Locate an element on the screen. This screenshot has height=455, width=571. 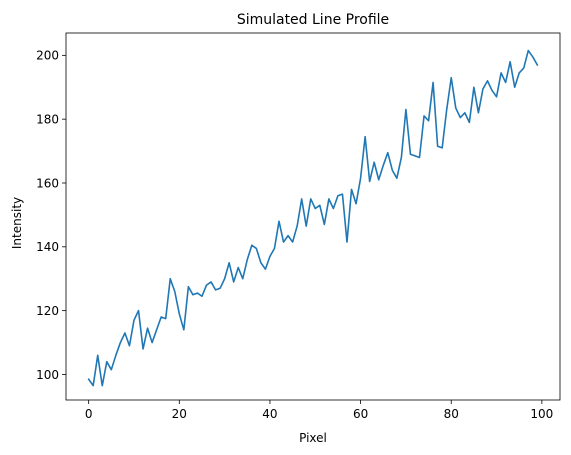
x-tick-label: 20 is located at coordinates (179, 414).